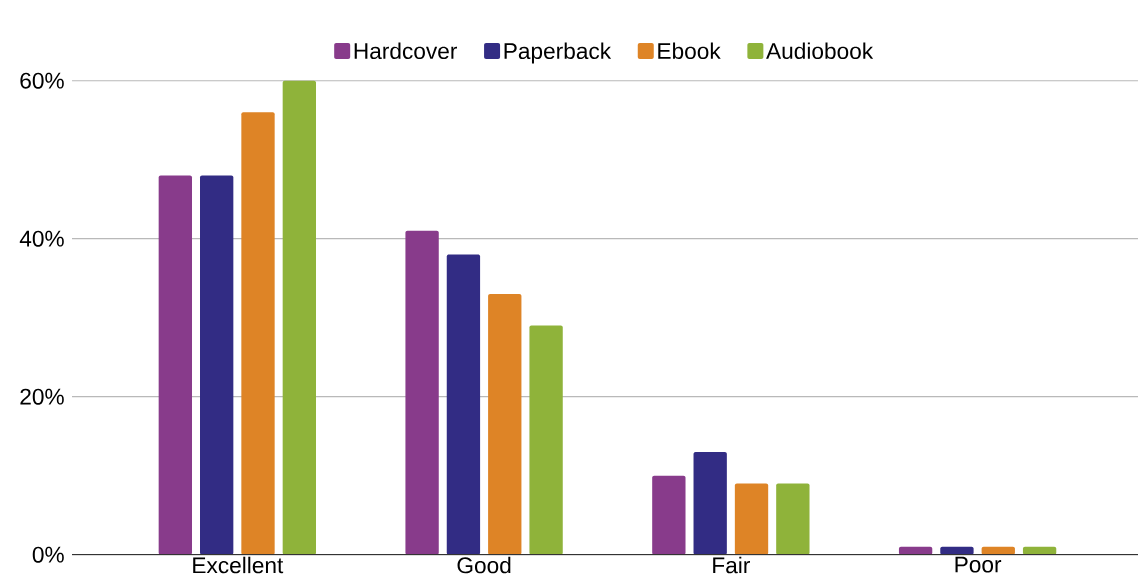 The image size is (1138, 588). I want to click on legend-label: Paperback, so click(558, 53).